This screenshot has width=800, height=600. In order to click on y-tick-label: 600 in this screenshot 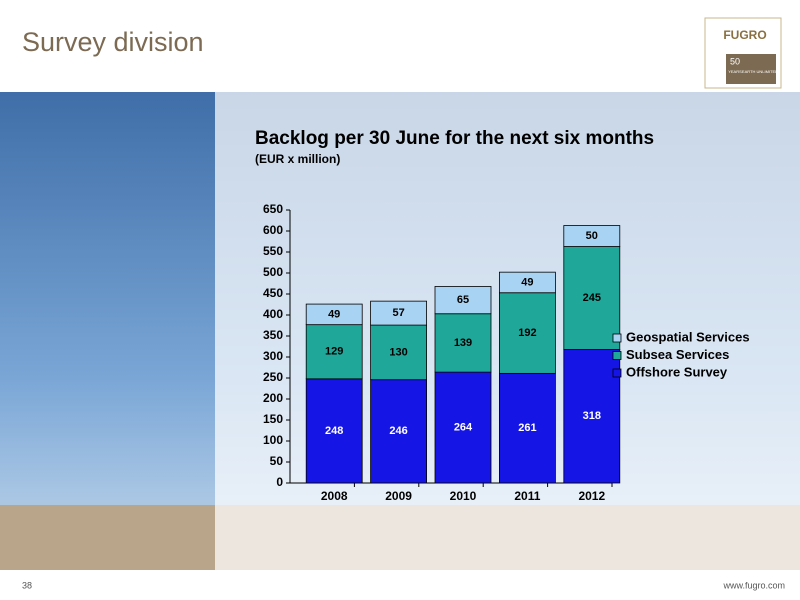, I will do `click(273, 230)`.